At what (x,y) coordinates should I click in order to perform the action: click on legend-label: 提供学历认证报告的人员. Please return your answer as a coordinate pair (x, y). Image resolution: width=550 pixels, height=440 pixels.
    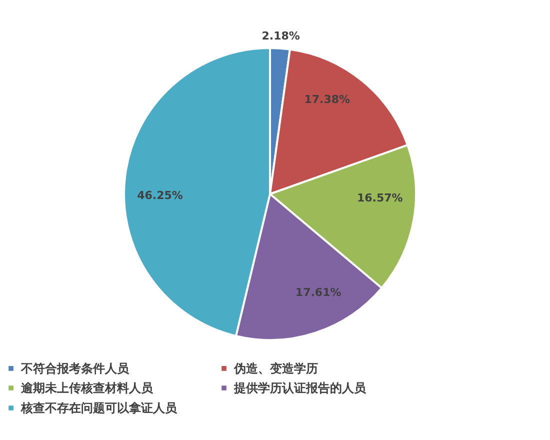
    Looking at the image, I should click on (300, 388).